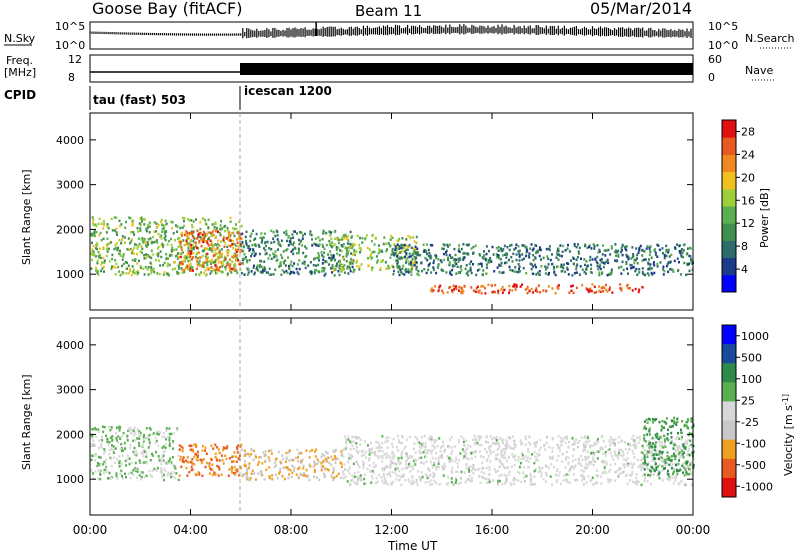 The height and width of the screenshot is (554, 800). What do you see at coordinates (729, 487) in the screenshot?
I see `colorbar-segment` at bounding box center [729, 487].